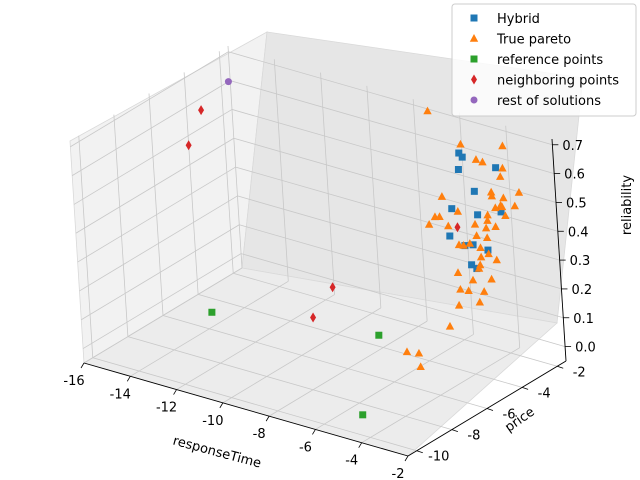  Describe the element at coordinates (558, 81) in the screenshot. I see `legend-label: neighboring points` at that location.